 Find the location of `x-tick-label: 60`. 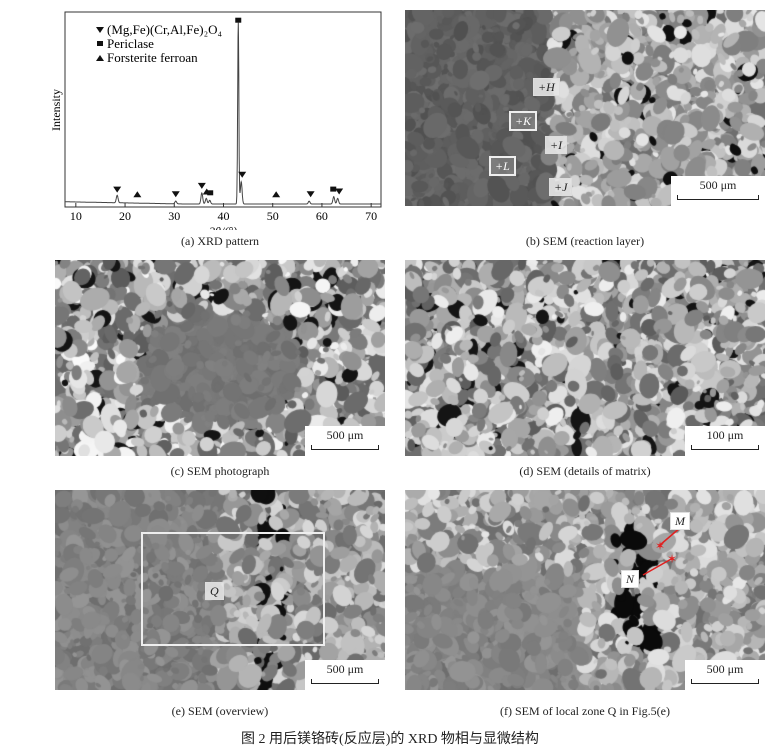

x-tick-label: 60 is located at coordinates (322, 216).